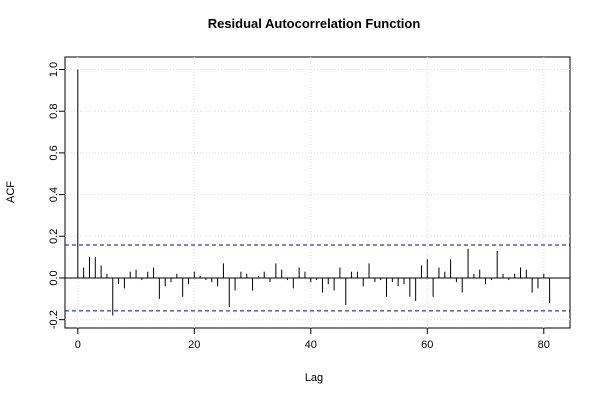  Describe the element at coordinates (194, 345) in the screenshot. I see `x-tick-label: 20` at that location.